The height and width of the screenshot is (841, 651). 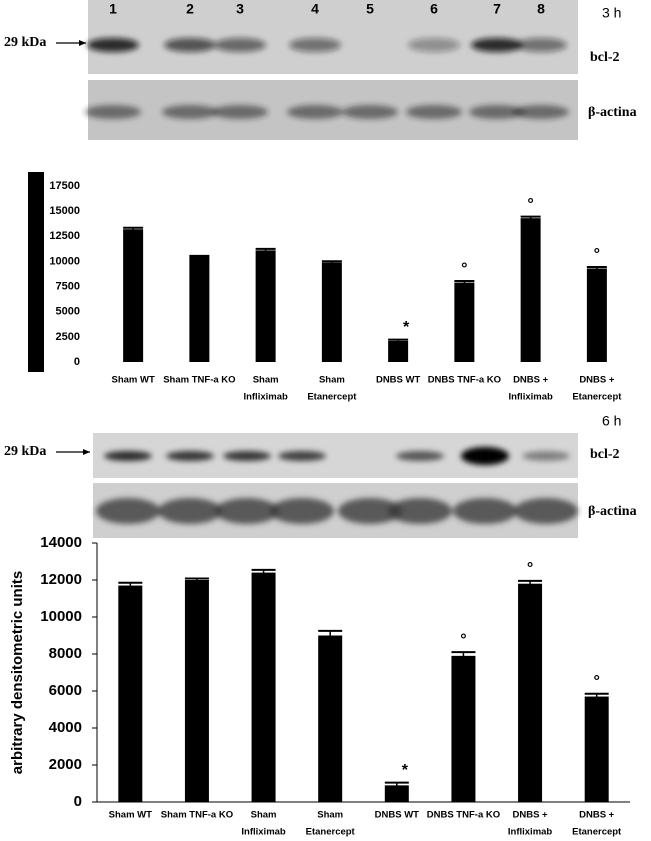 What do you see at coordinates (132, 380) in the screenshot?
I see `x-tick-label: Sham WT` at bounding box center [132, 380].